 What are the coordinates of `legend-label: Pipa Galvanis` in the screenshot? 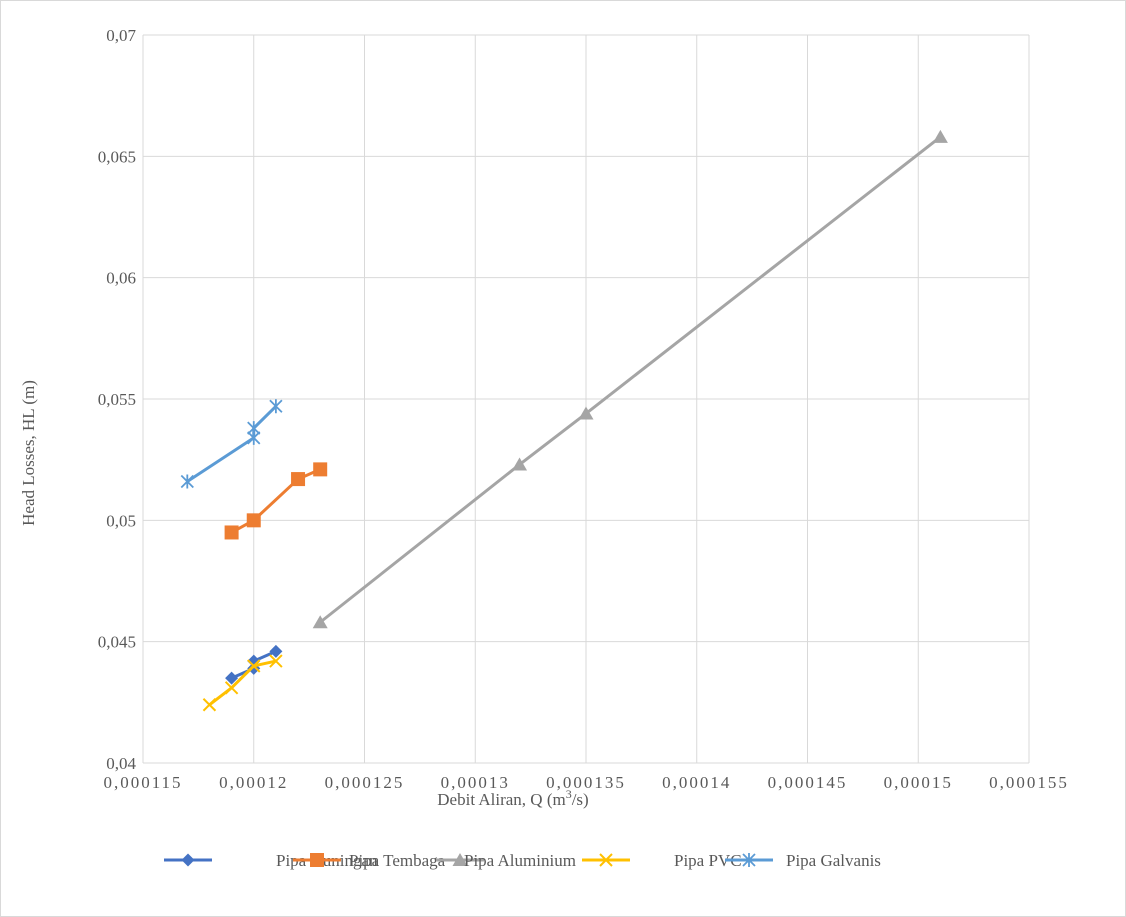 It's located at (833, 860).